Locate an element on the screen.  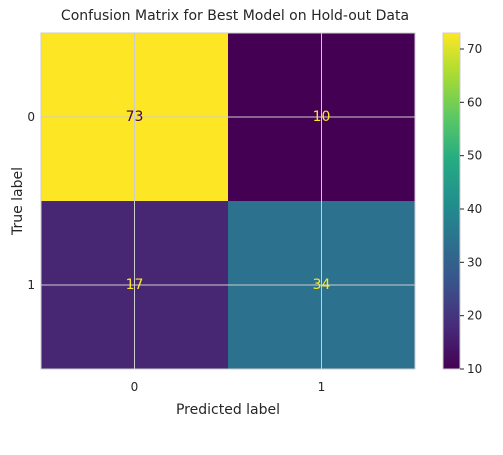
colorbar-tick-label: 10 is located at coordinates (474, 369).